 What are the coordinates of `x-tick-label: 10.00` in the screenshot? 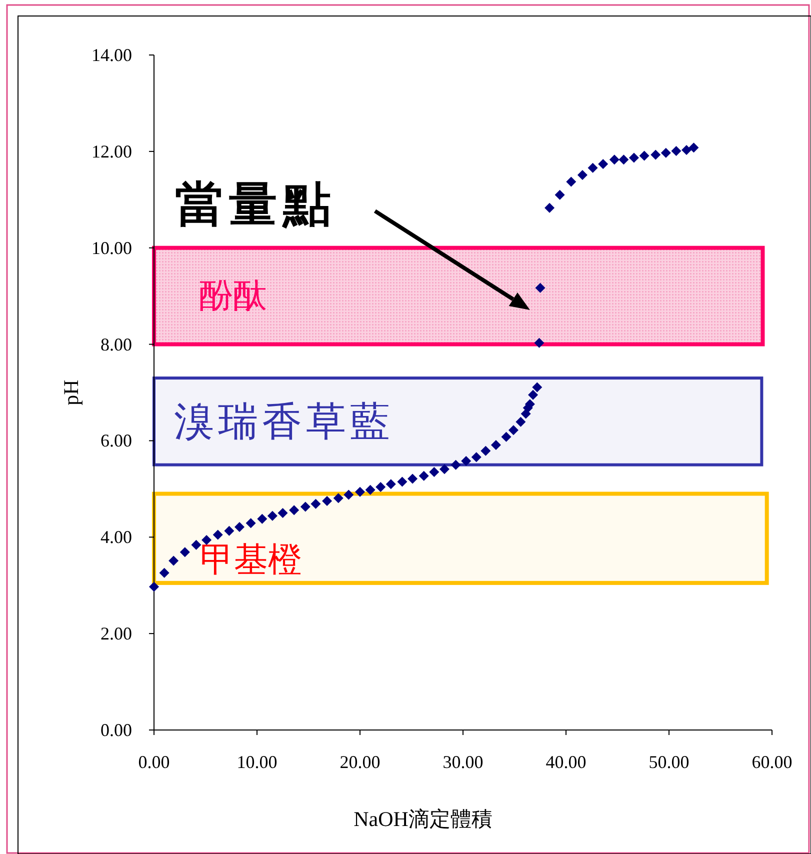 It's located at (257, 762).